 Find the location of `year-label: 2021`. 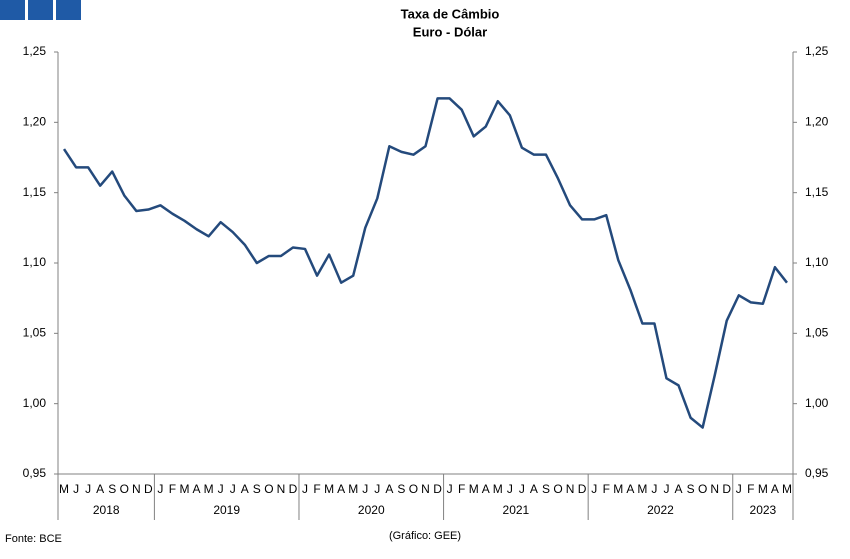

year-label: 2021 is located at coordinates (516, 510).